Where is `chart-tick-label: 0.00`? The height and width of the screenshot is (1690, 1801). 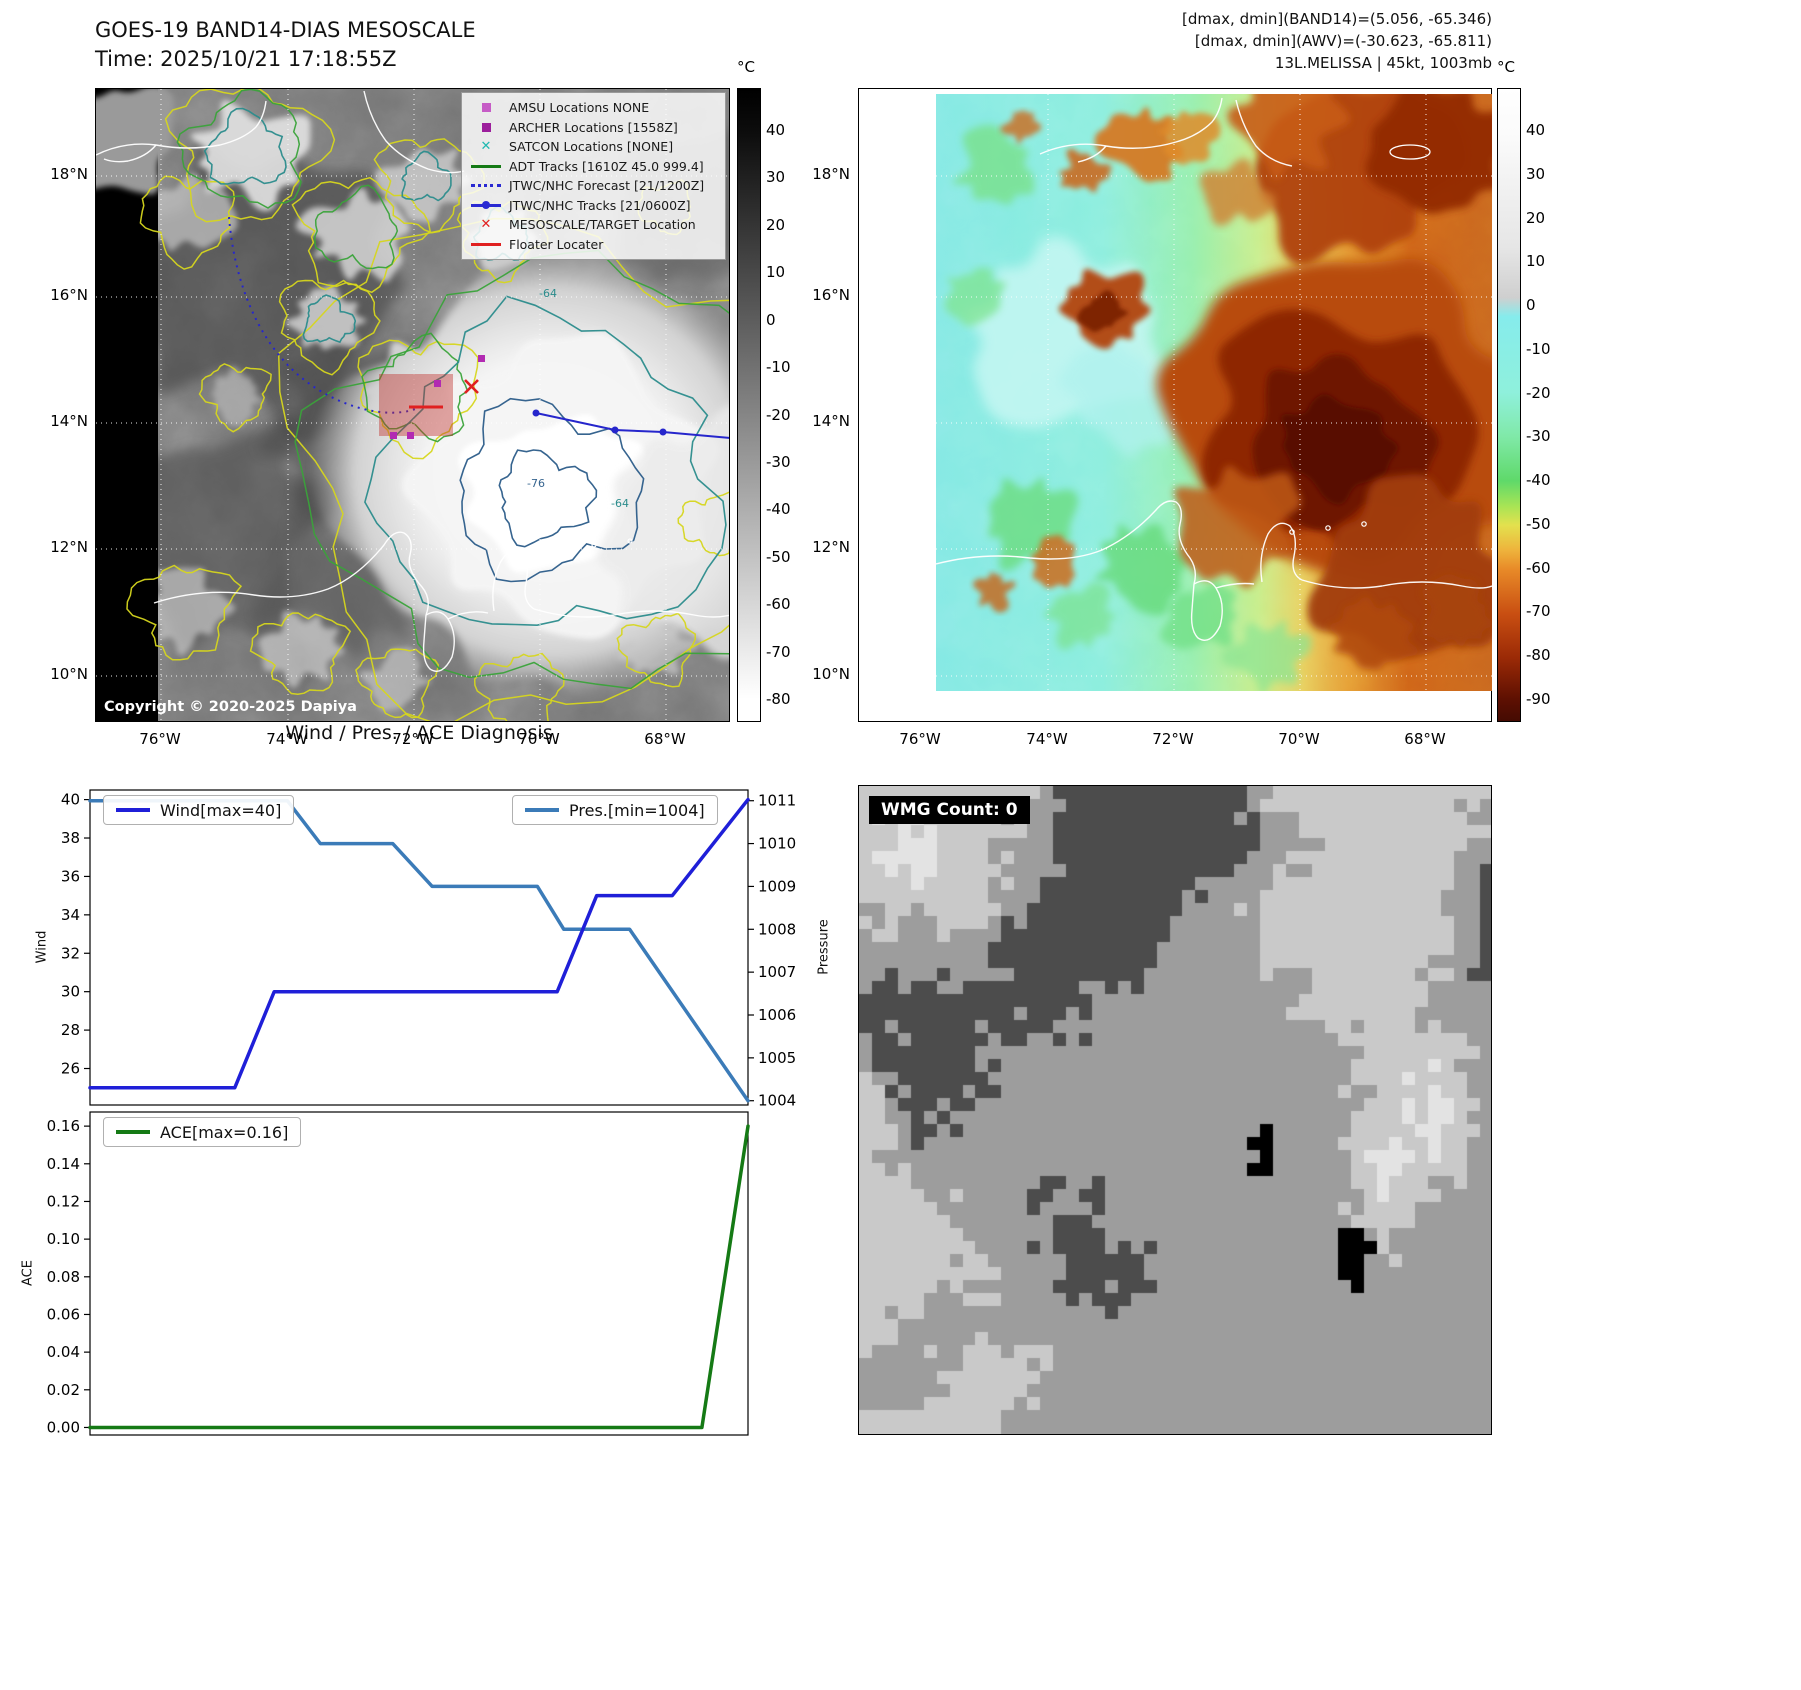 chart-tick-label: 0.00 is located at coordinates (63, 1427).